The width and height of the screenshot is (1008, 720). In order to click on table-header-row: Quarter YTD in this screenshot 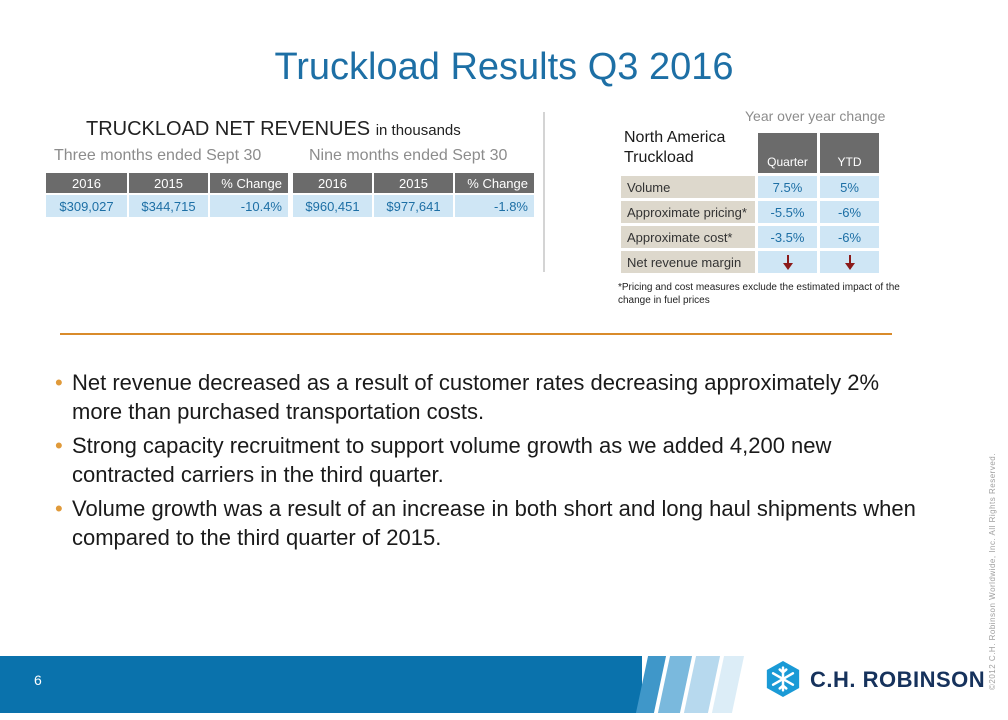, I will do `click(750, 153)`.